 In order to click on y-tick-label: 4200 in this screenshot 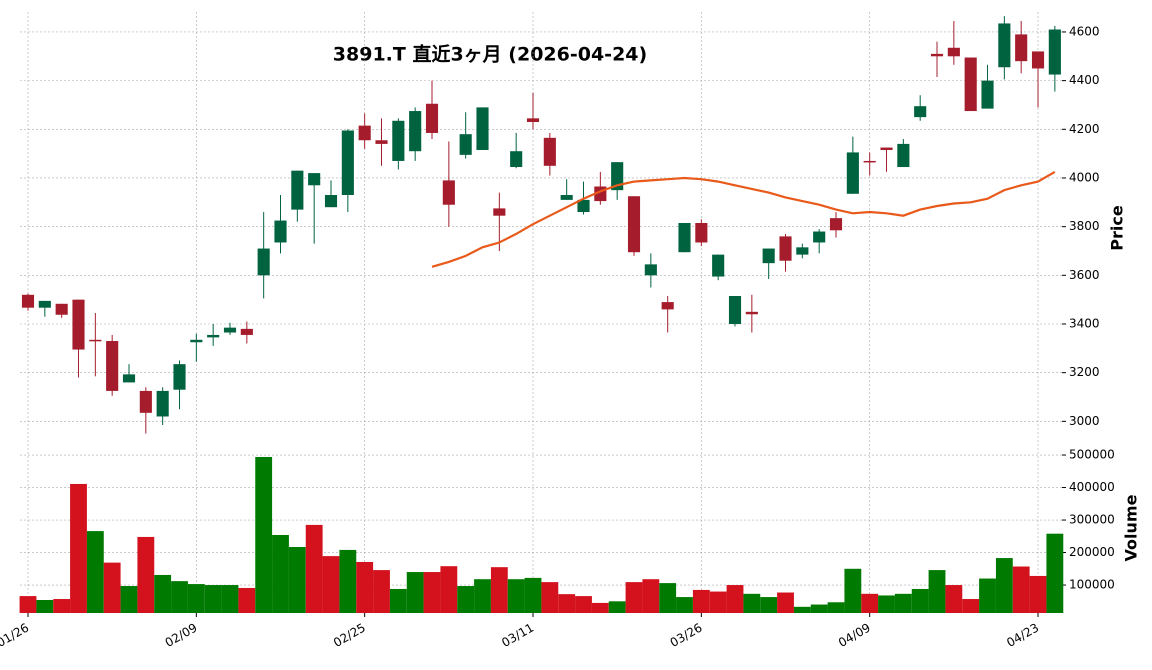, I will do `click(1084, 129)`.